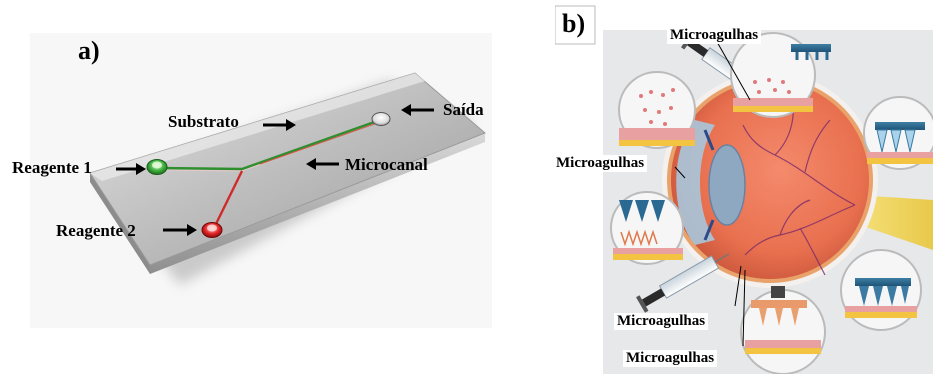 The image size is (942, 379). I want to click on panel-b-letter-box, so click(575, 25).